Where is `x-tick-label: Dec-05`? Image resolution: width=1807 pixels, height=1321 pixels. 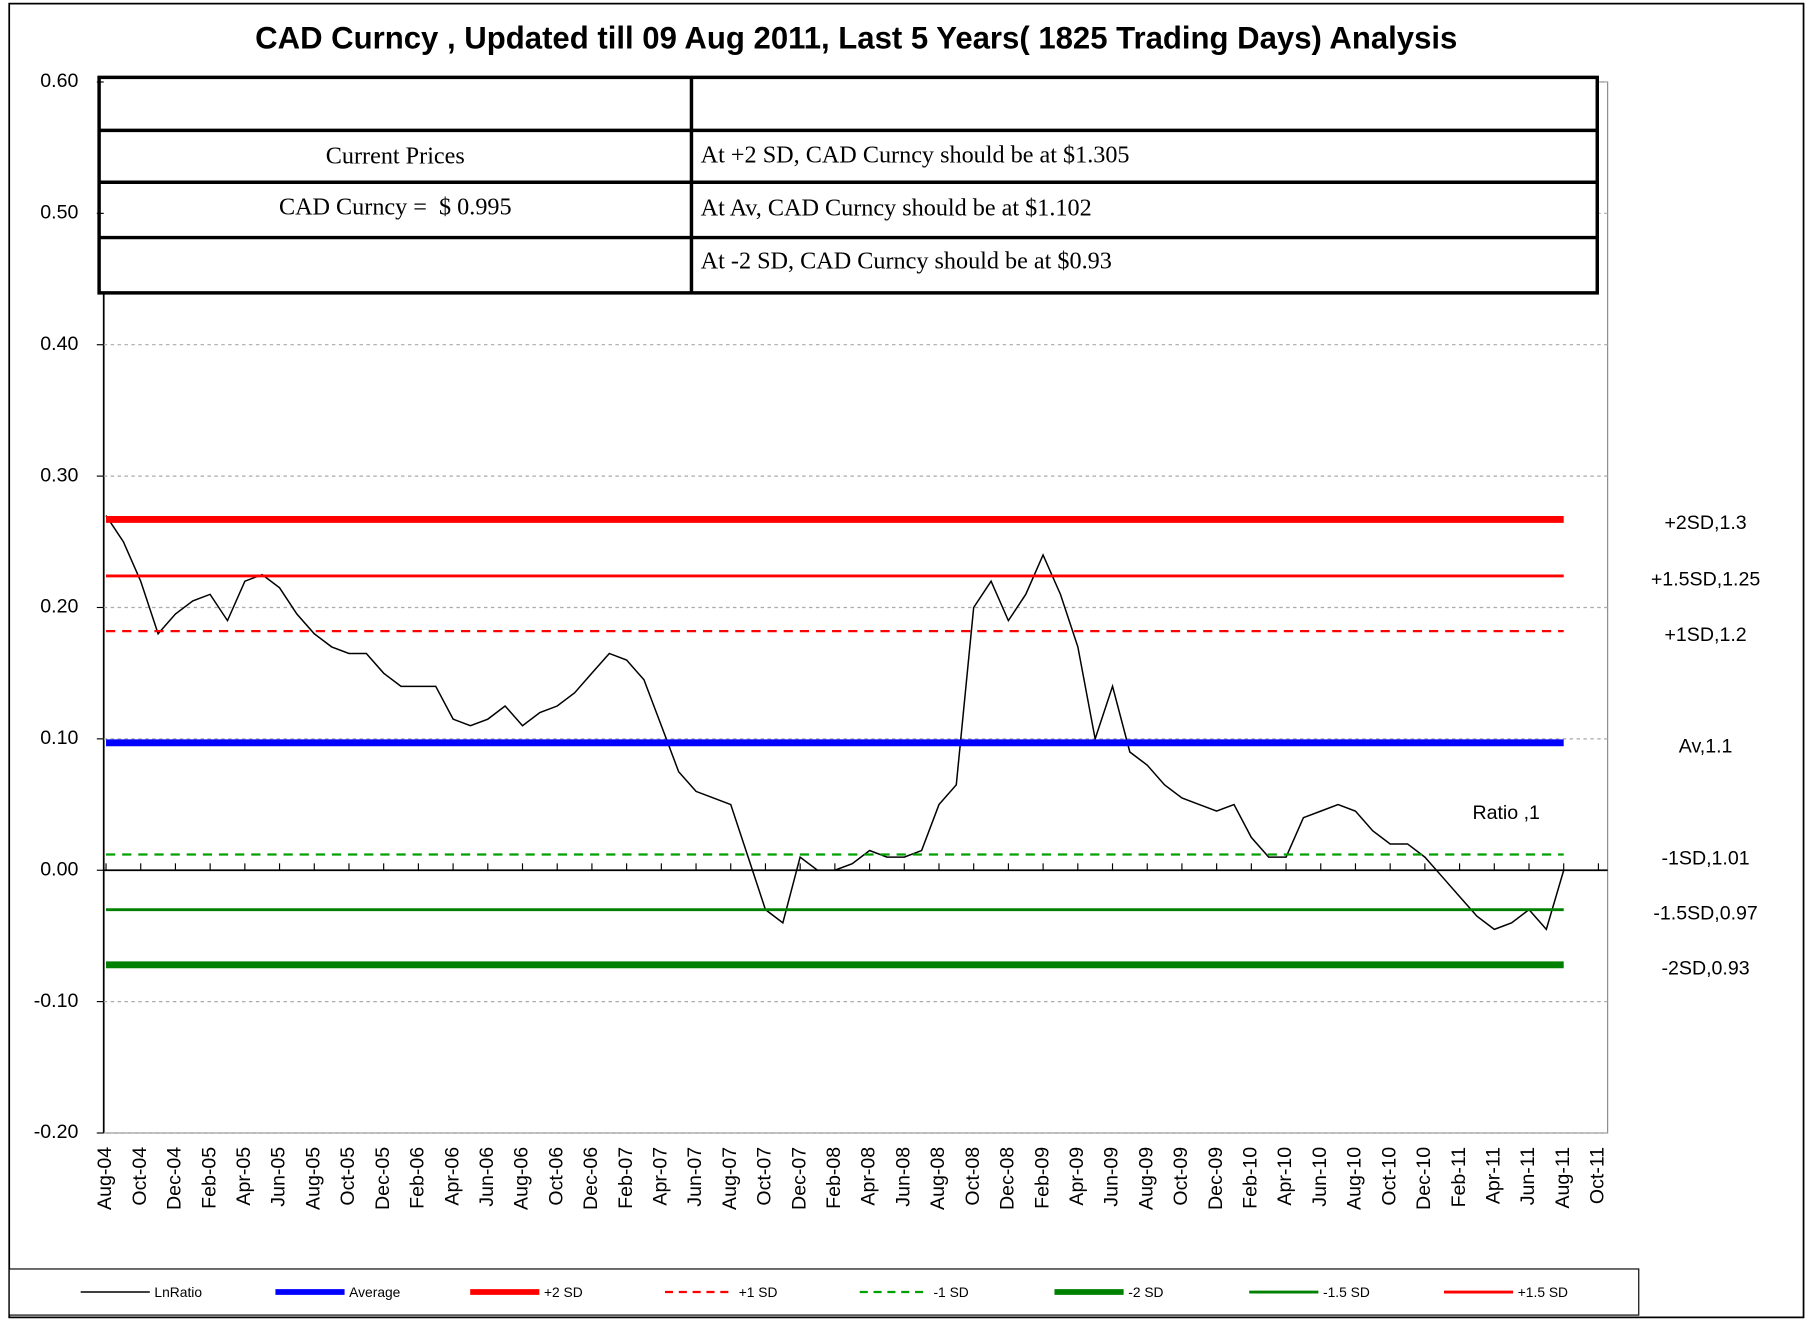 x-tick-label: Dec-05 is located at coordinates (383, 1178).